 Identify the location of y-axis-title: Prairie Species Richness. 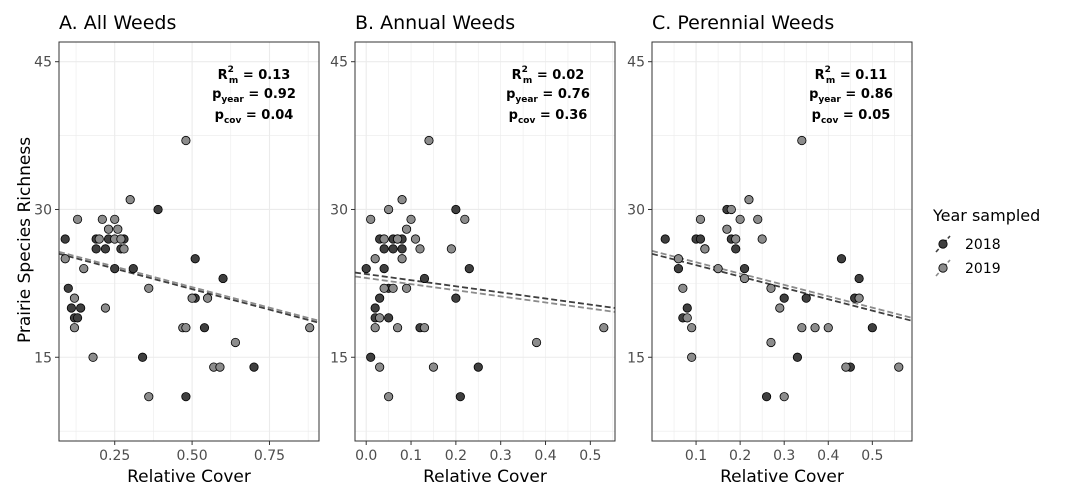
(25, 240).